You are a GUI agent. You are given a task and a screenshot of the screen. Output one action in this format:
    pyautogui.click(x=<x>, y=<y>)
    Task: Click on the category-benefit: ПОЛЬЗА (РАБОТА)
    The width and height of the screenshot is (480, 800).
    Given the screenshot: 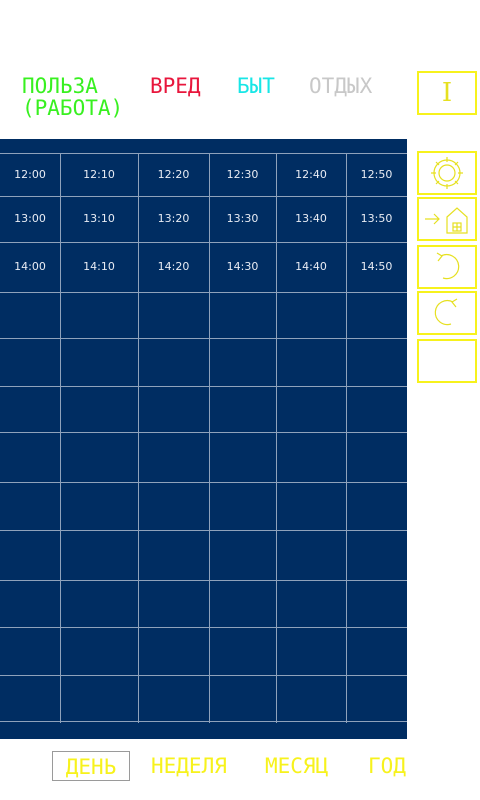 What is the action you would take?
    pyautogui.click(x=73, y=97)
    